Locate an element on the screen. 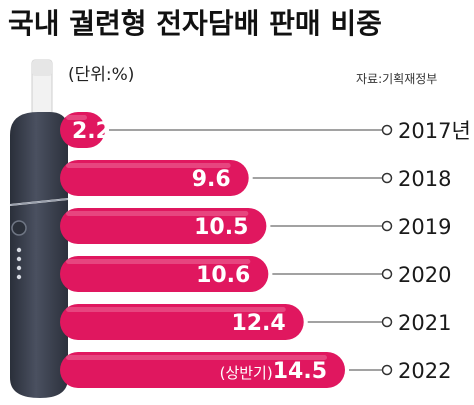 This screenshot has height=405, width=474. bar-2019 is located at coordinates (163, 226).